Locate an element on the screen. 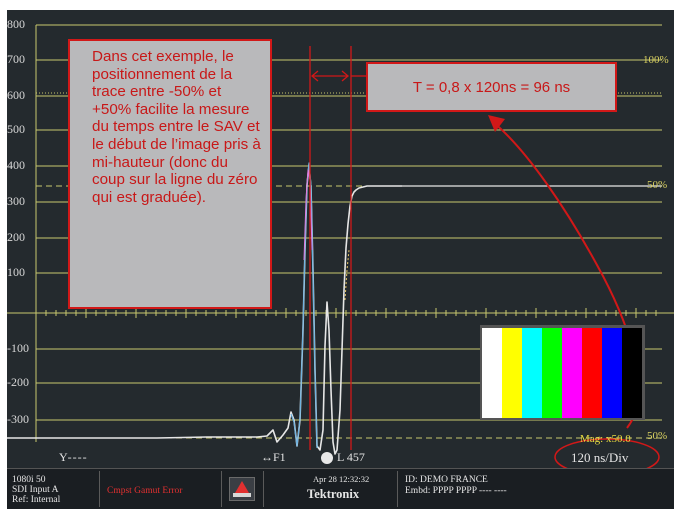  line-readout: L 457 is located at coordinates (343, 457).